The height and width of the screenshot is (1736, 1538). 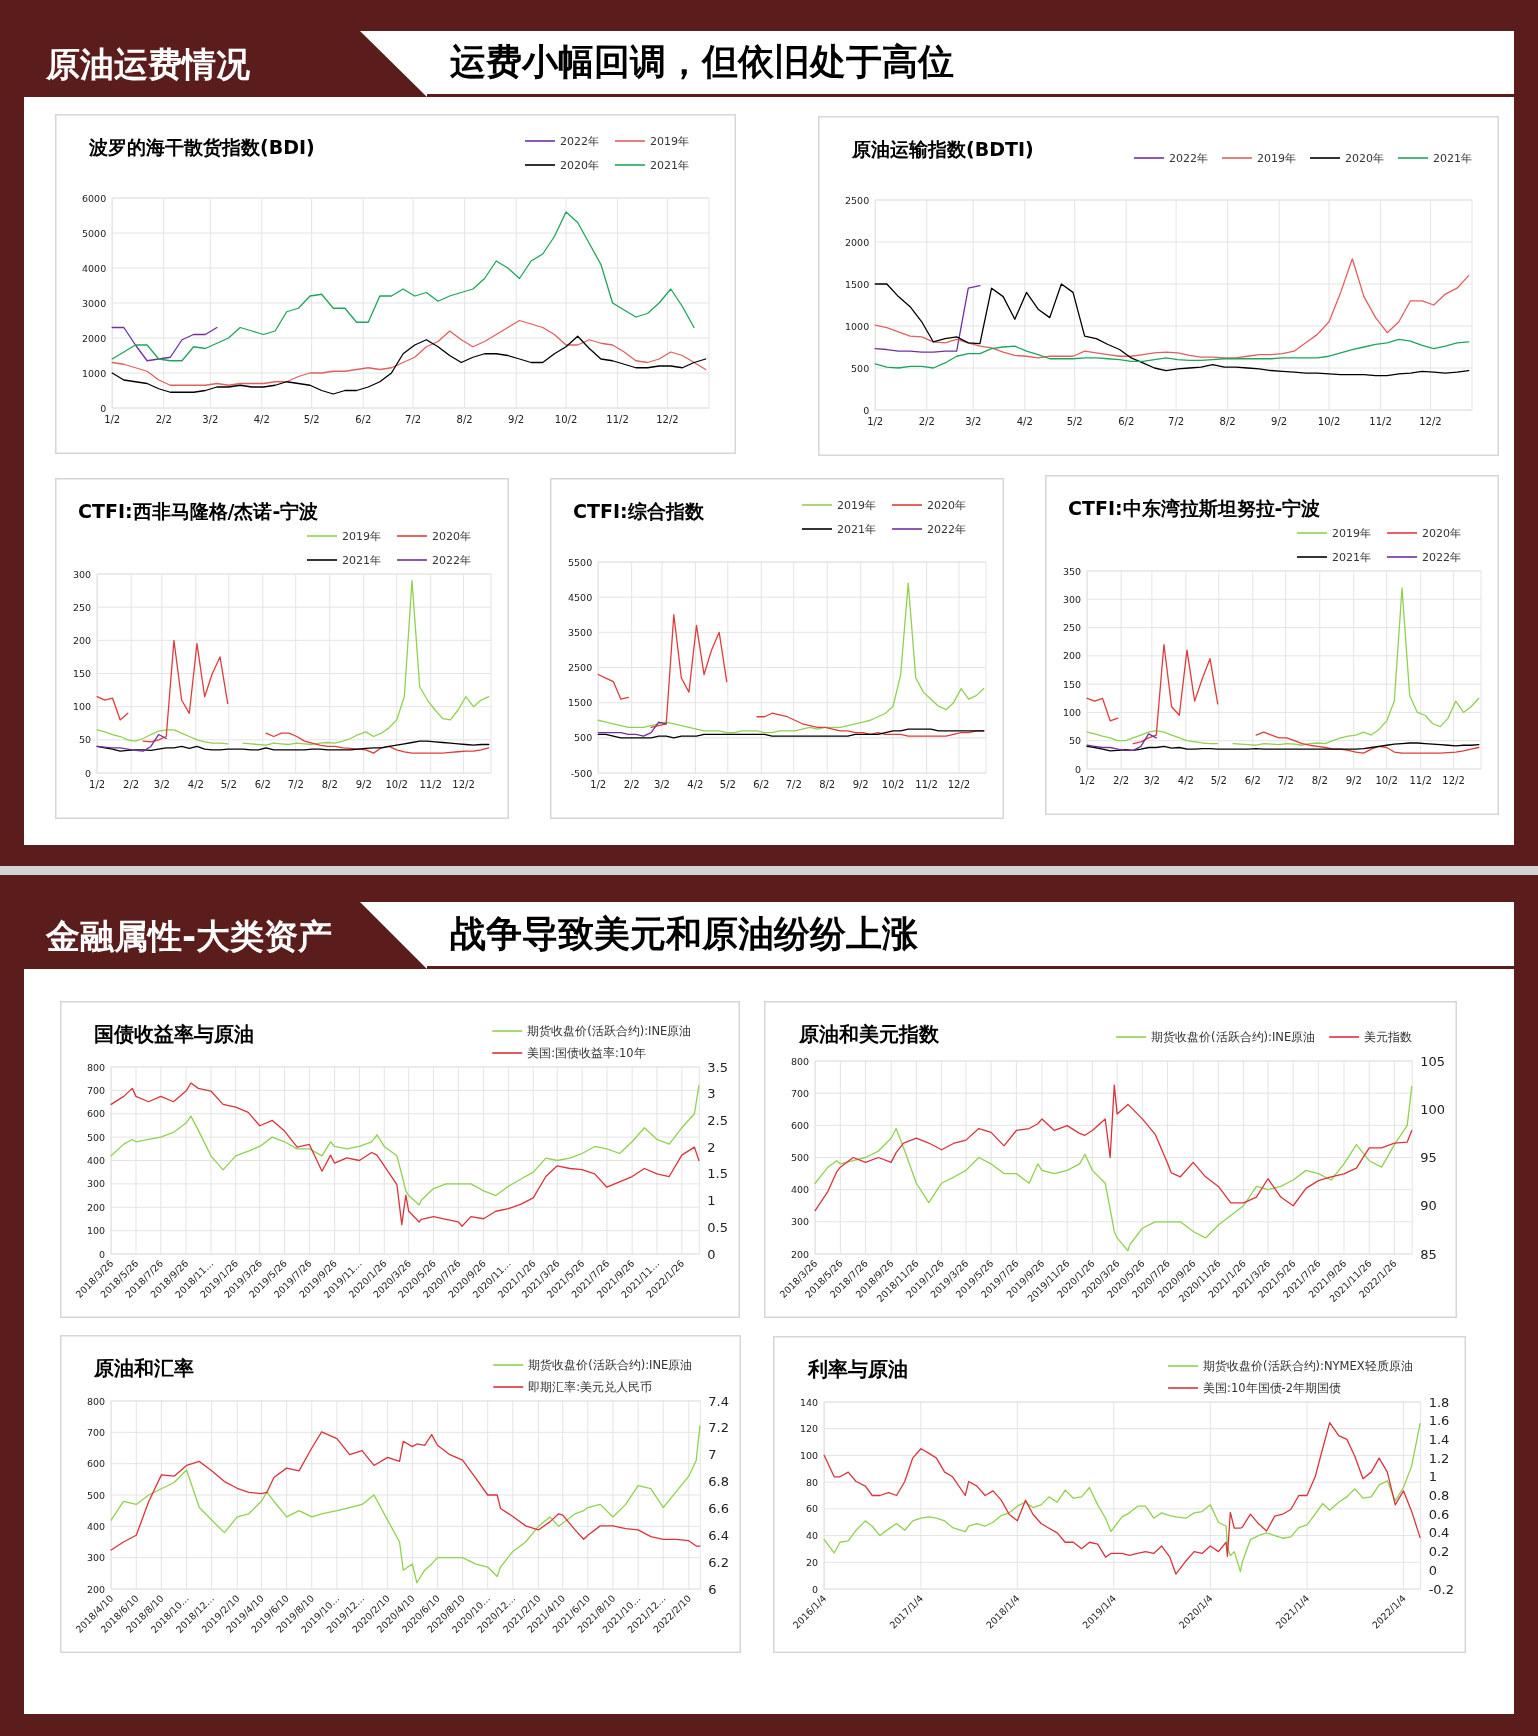 I want to click on legend-label: 2020年, so click(x=451, y=536).